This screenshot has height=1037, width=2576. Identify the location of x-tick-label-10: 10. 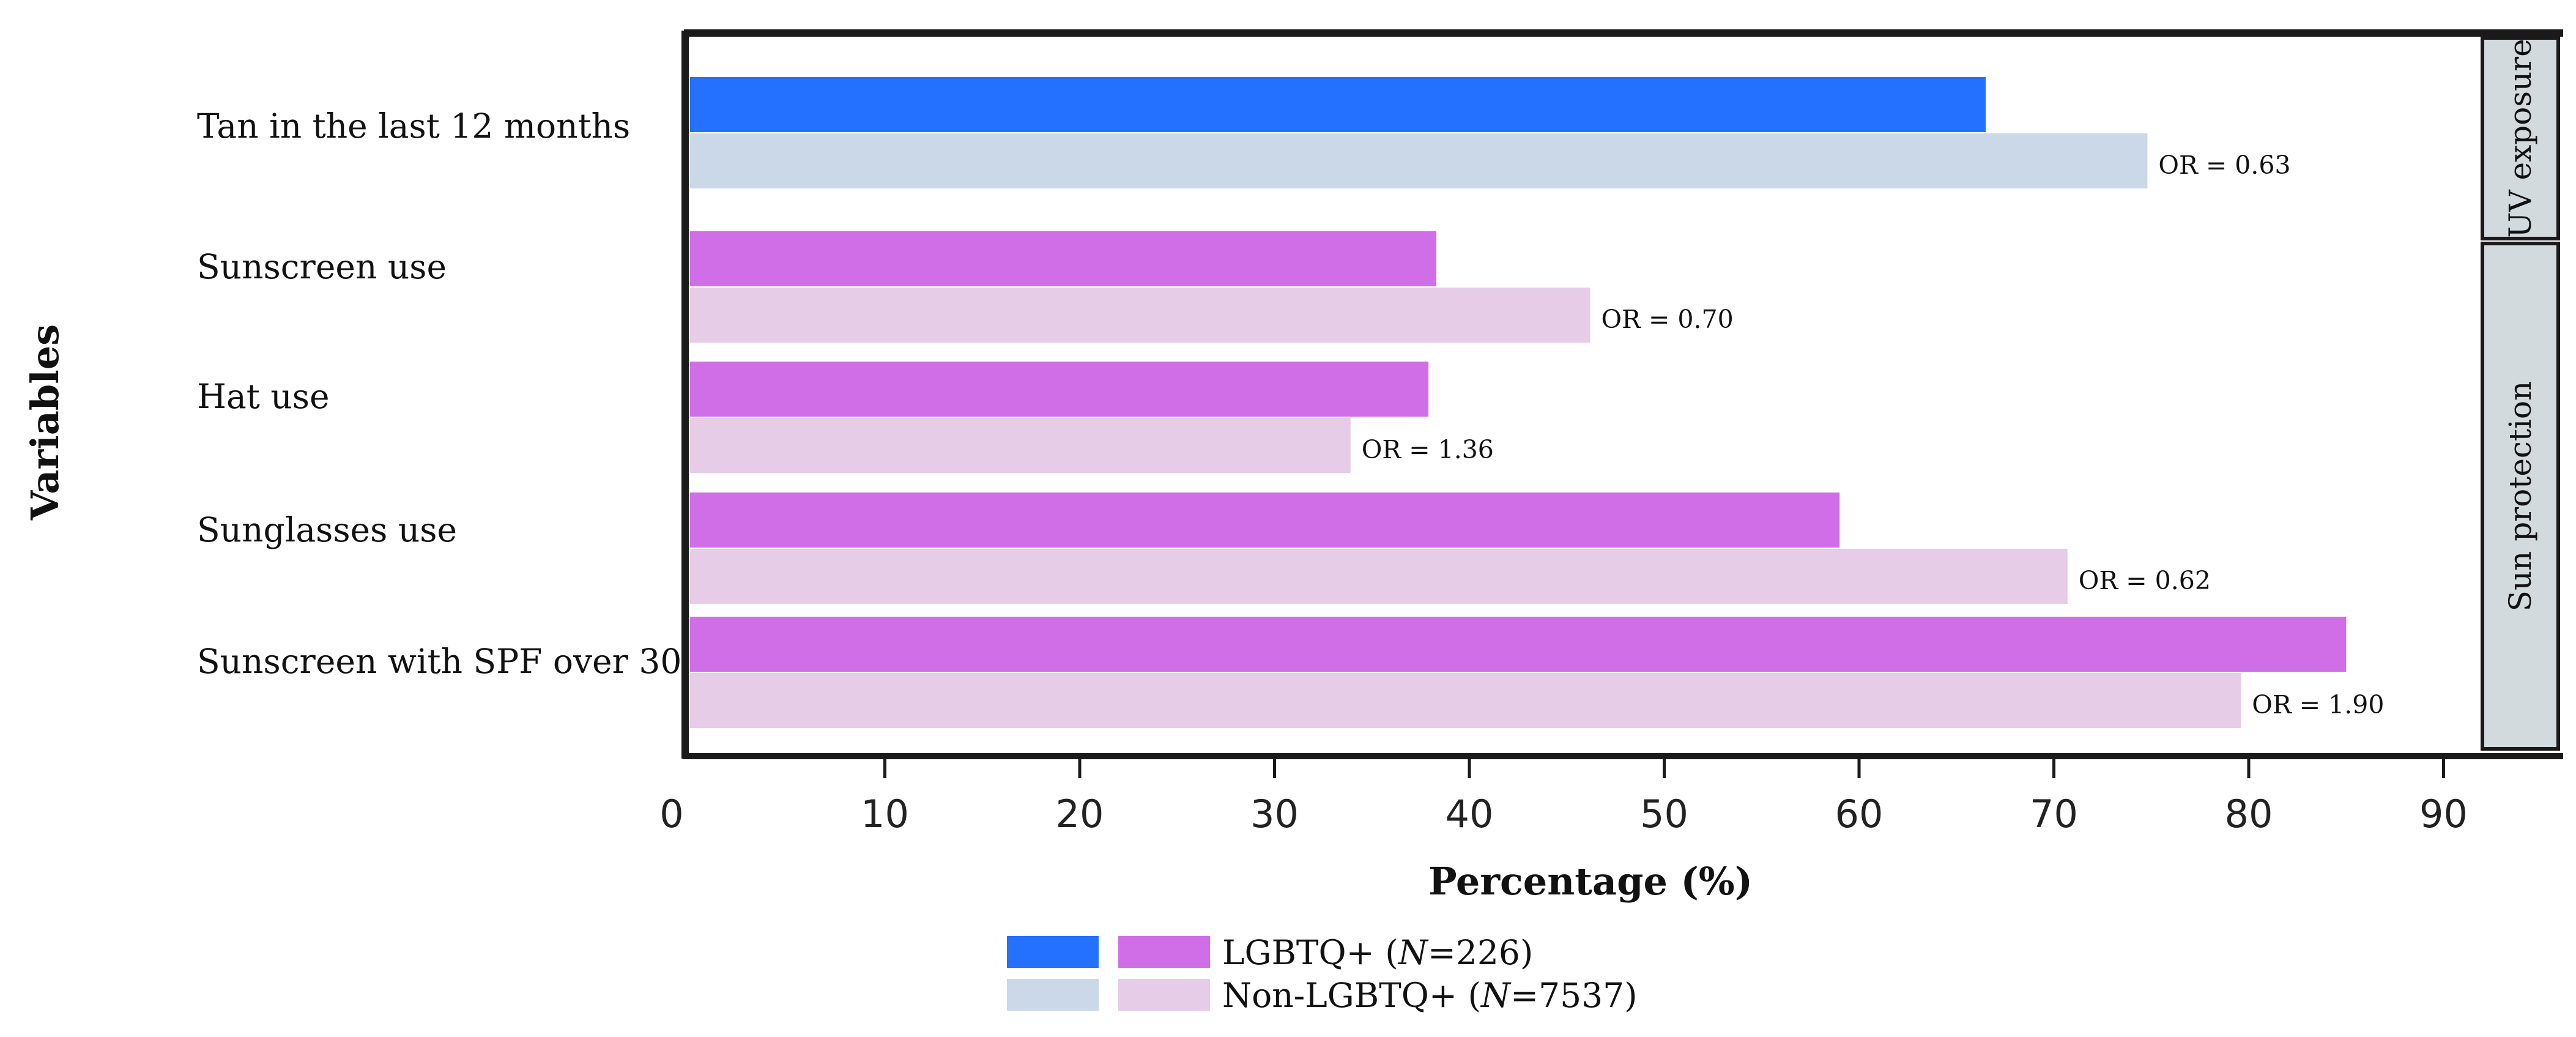
(885, 814).